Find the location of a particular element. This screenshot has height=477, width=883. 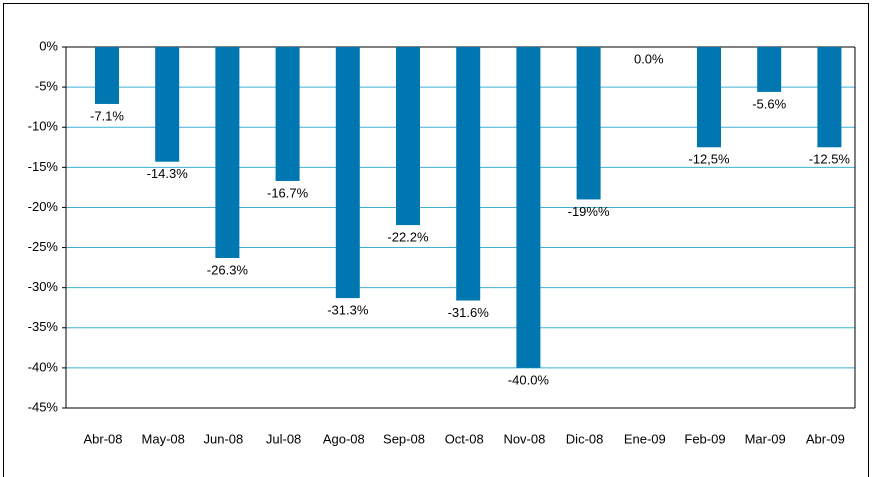

data-label: -22.2% is located at coordinates (408, 237).